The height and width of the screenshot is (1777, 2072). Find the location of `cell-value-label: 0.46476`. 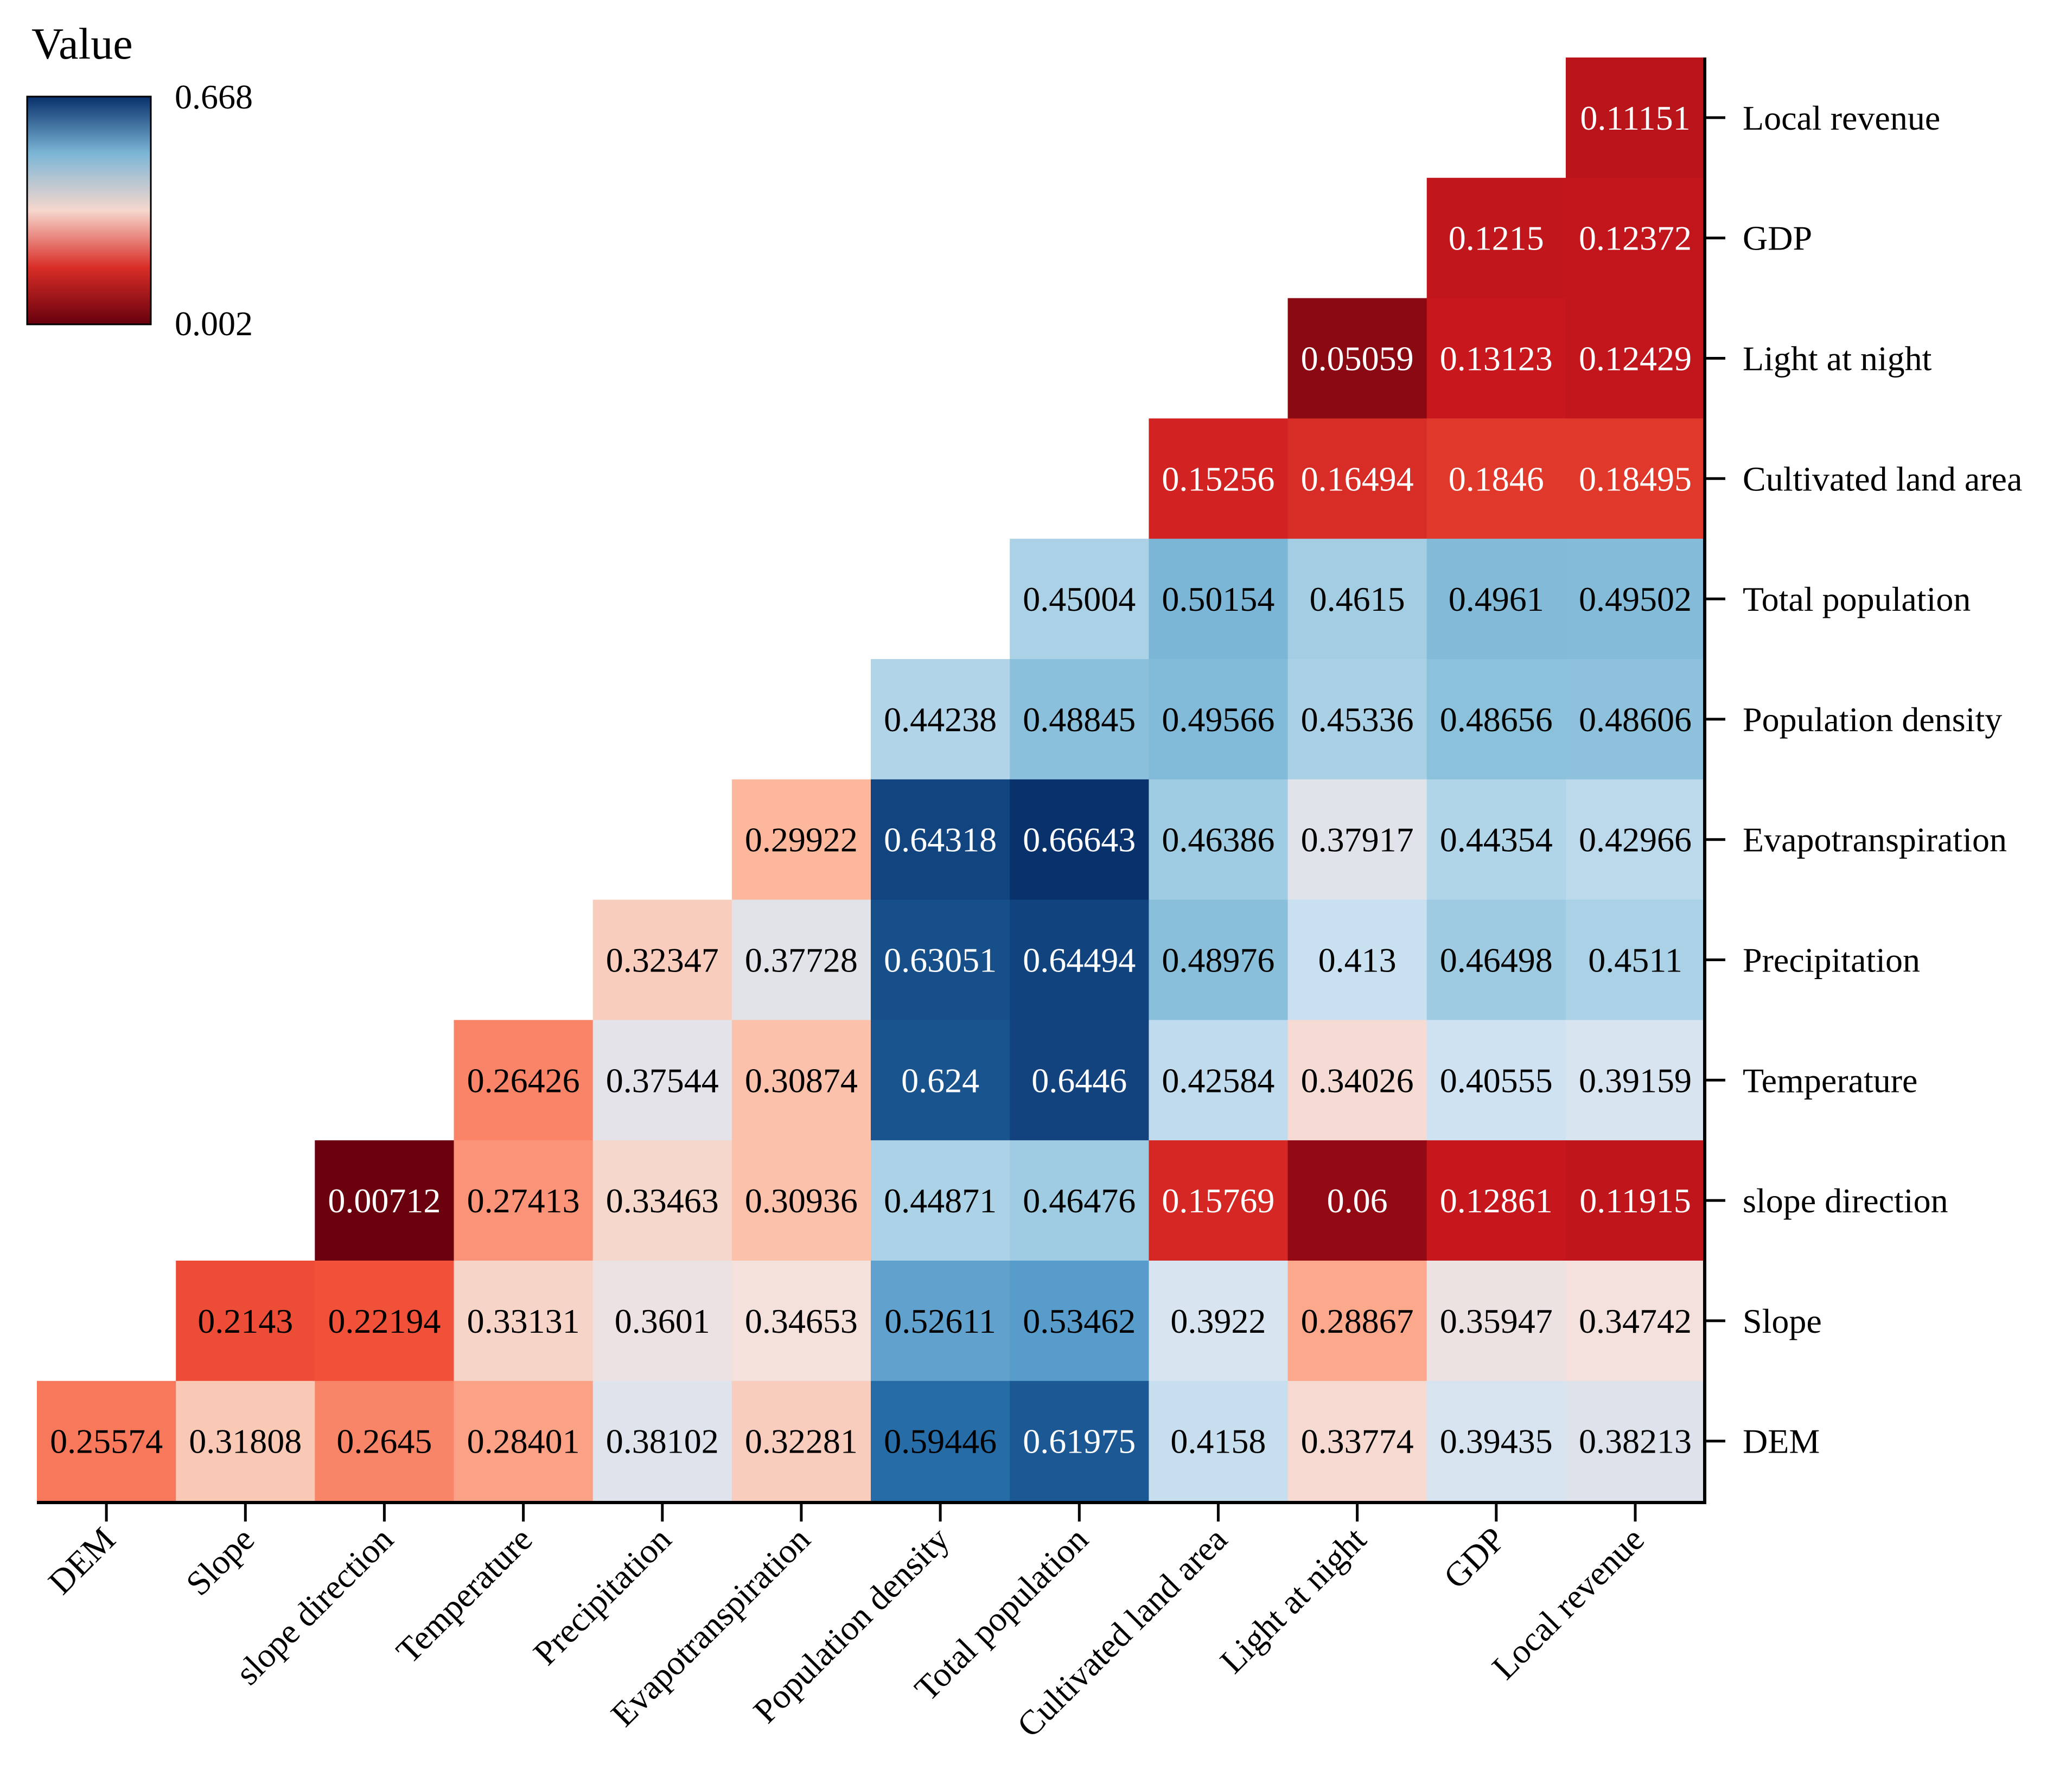

cell-value-label: 0.46476 is located at coordinates (1079, 1200).